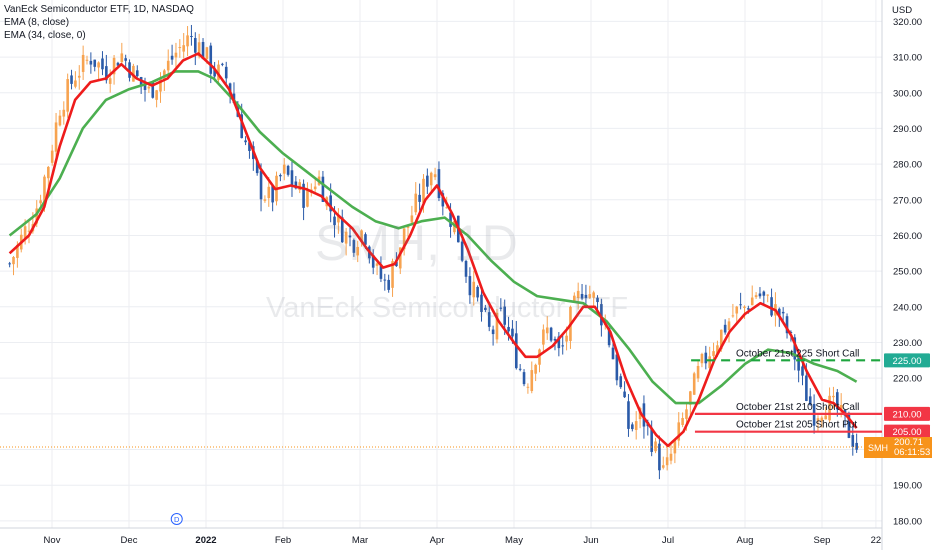 Image resolution: width=932 pixels, height=550 pixels. What do you see at coordinates (797, 353) in the screenshot?
I see `strike-level-label: October 21st 225 Short Call` at bounding box center [797, 353].